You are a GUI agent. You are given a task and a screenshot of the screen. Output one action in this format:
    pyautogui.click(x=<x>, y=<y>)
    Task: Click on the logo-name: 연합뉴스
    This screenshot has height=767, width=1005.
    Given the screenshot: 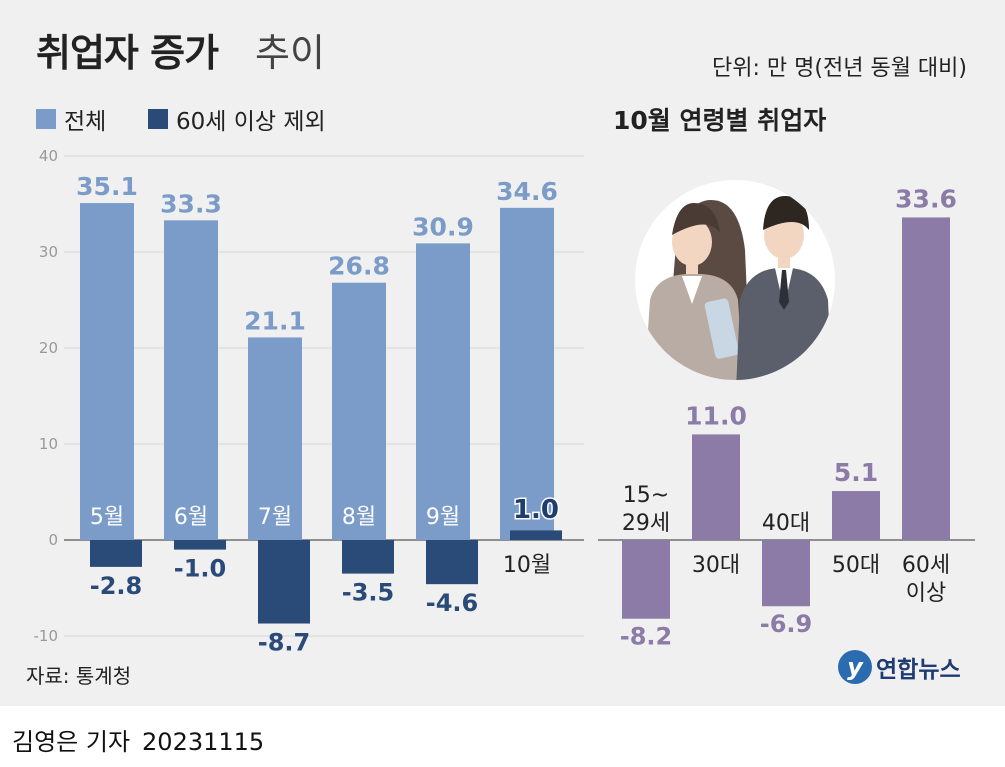 What is the action you would take?
    pyautogui.click(x=918, y=670)
    